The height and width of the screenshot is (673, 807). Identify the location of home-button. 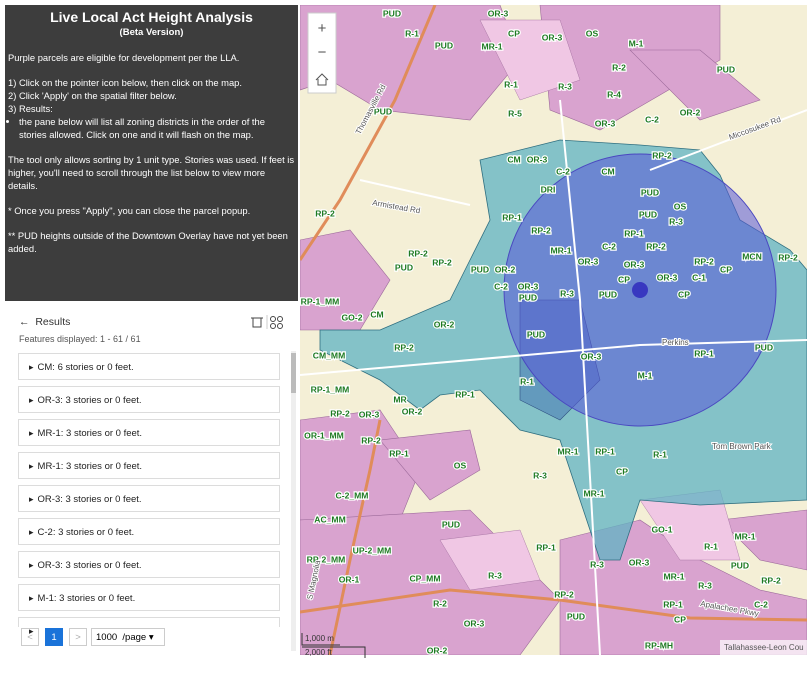
(322, 79).